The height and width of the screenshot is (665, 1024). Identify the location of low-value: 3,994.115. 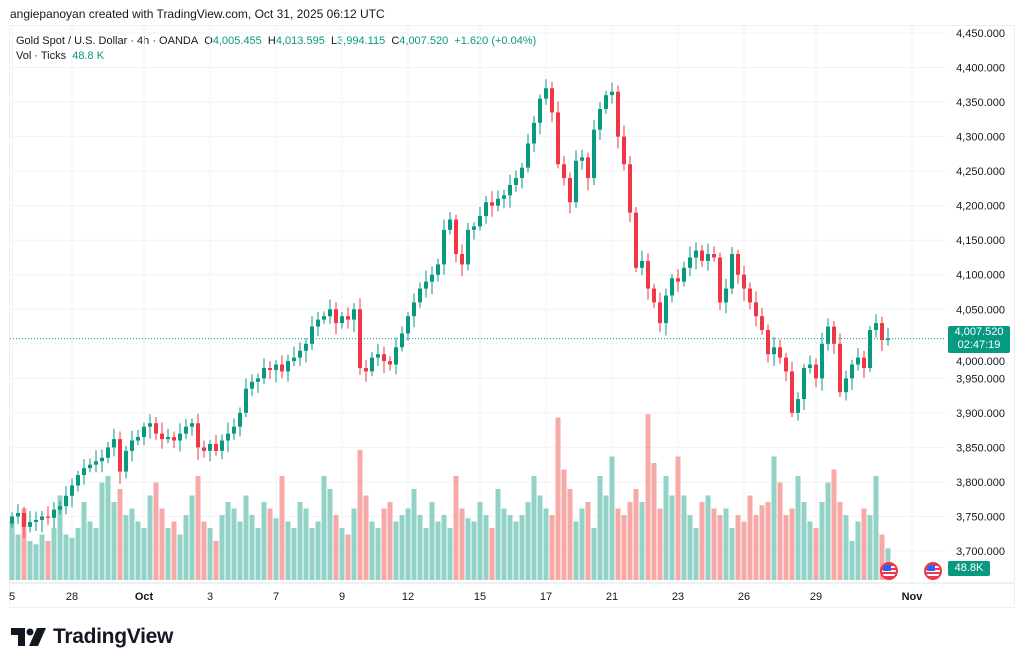
(361, 41).